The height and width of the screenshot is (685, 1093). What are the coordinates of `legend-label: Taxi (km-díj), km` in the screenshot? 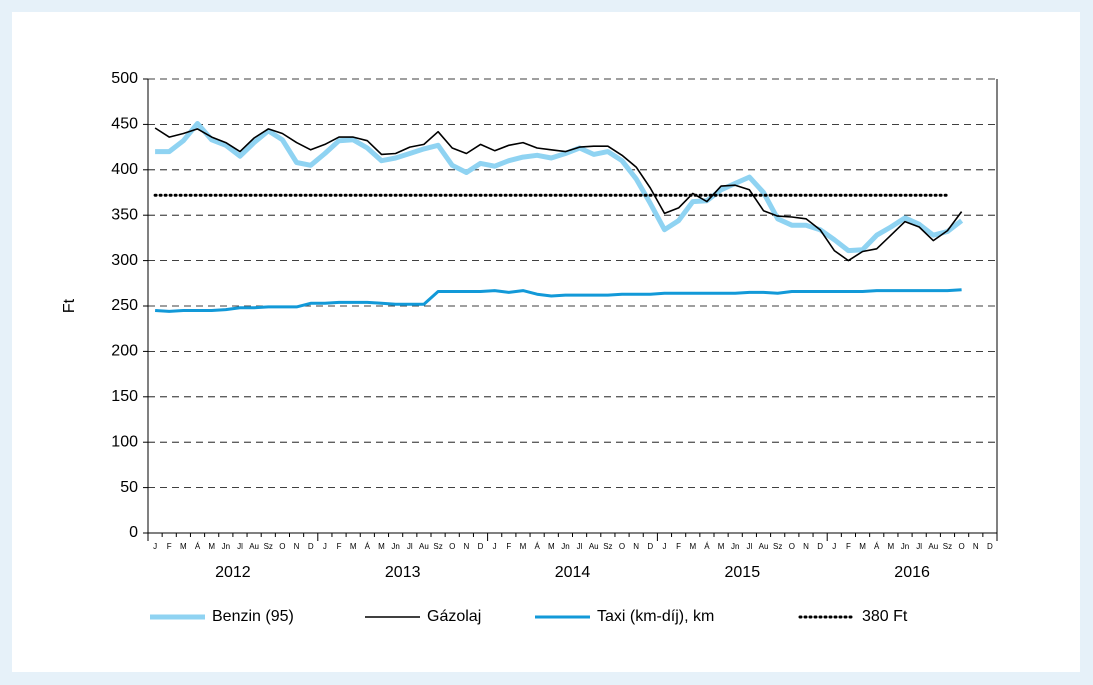 It's located at (655, 616).